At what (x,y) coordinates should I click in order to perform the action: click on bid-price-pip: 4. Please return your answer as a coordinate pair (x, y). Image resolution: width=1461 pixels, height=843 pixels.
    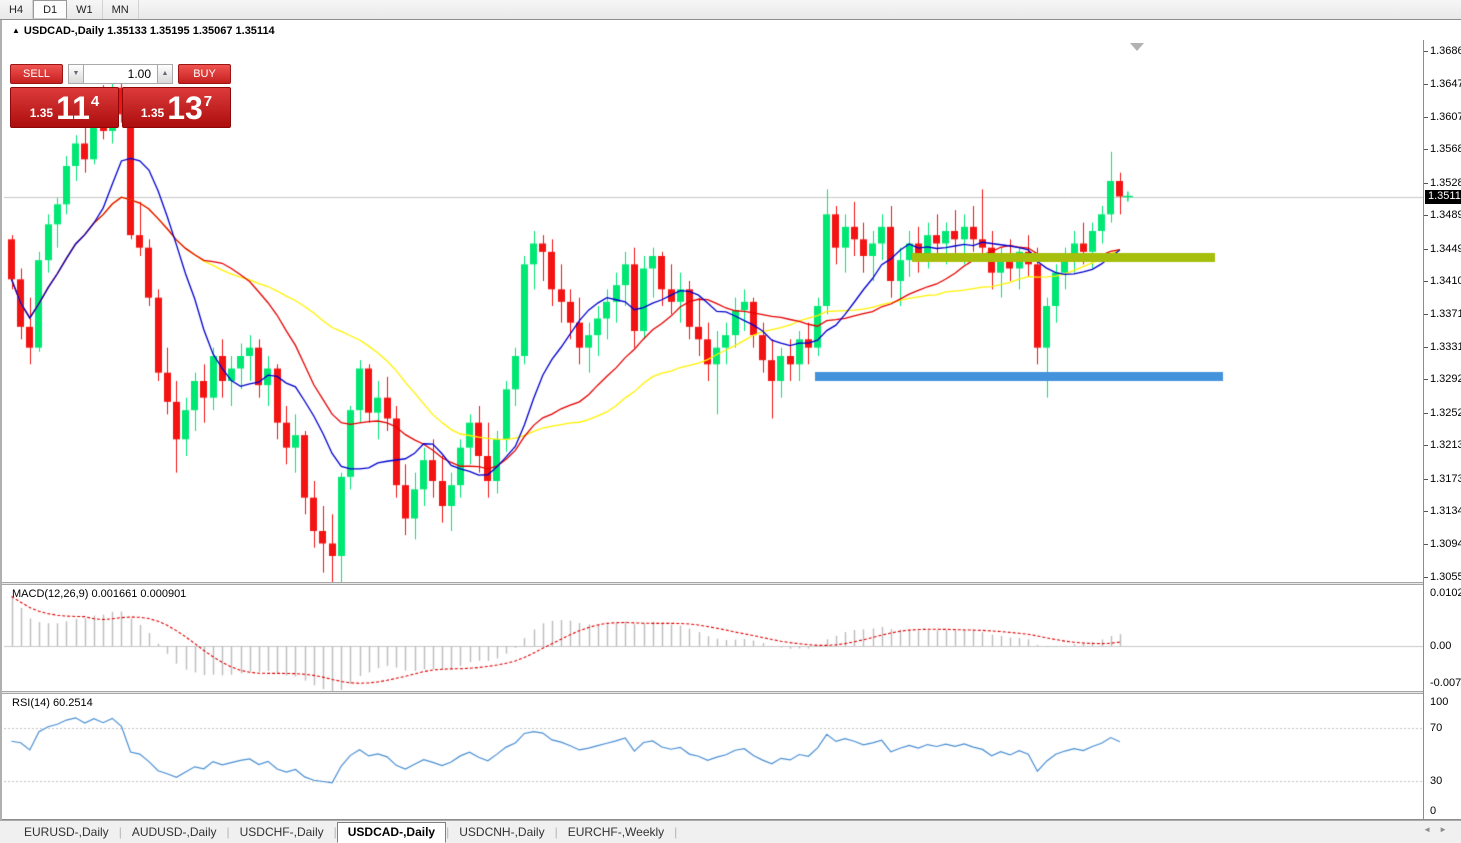
    Looking at the image, I should click on (95, 101).